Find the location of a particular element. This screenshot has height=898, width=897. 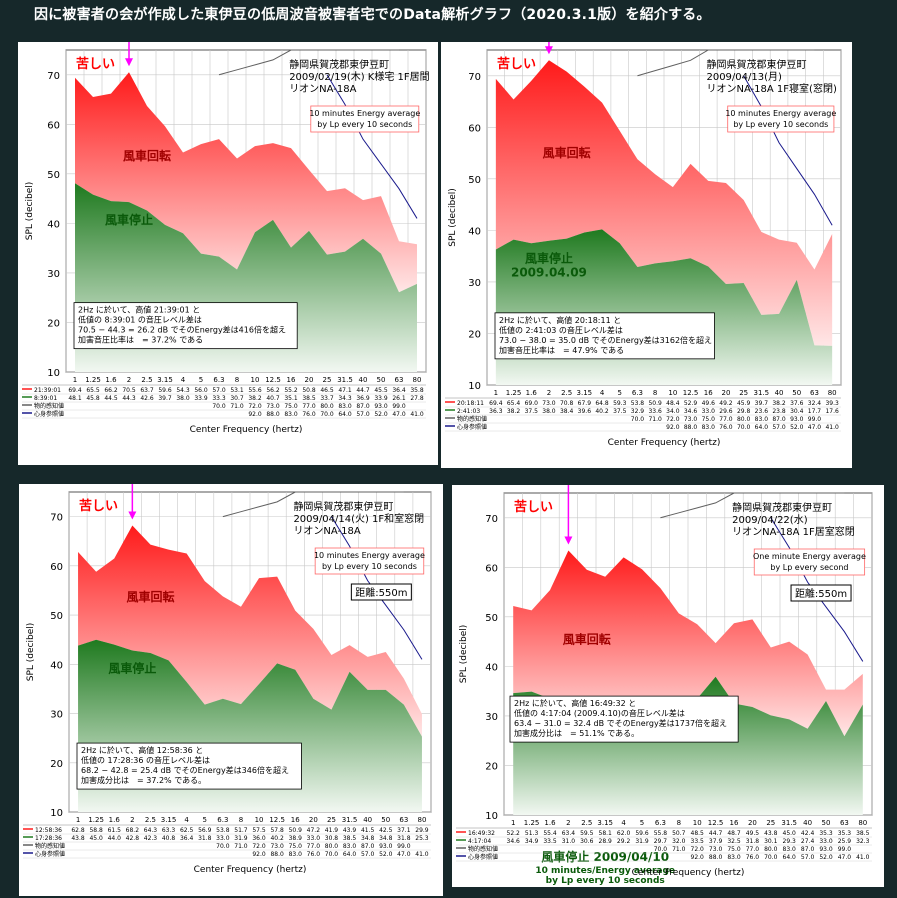

x-tick-label: 20 is located at coordinates (752, 823).